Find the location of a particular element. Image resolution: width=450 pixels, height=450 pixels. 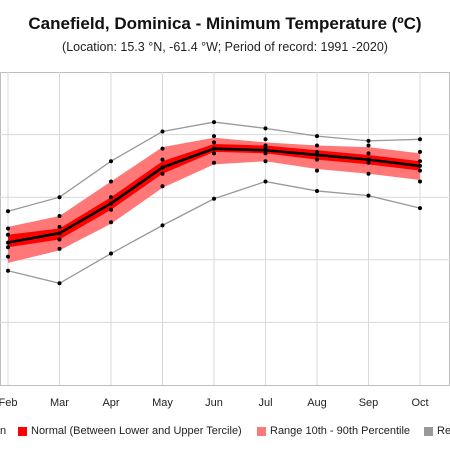

legend-item-mean: n is located at coordinates (3, 431).